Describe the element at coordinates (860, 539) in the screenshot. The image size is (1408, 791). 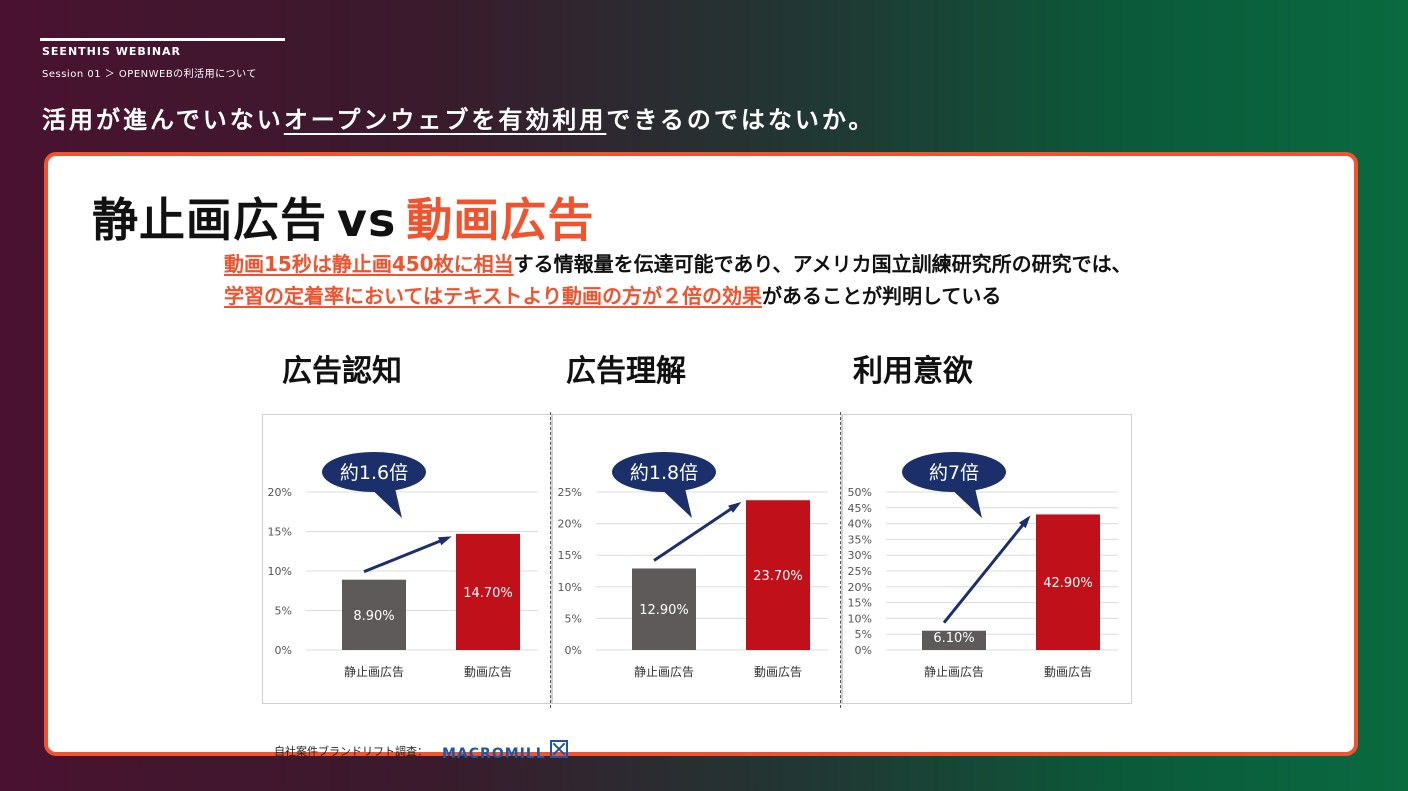
I see `y-tick-label: 35%` at that location.